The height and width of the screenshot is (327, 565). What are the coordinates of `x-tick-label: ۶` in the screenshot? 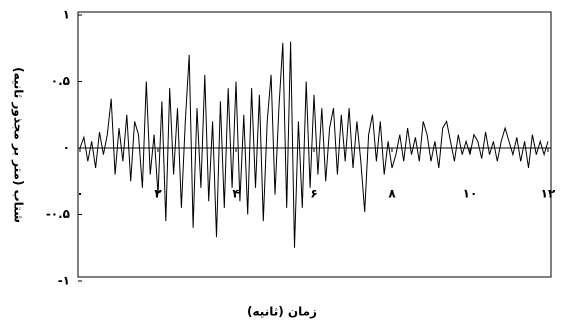 It's located at (313, 194).